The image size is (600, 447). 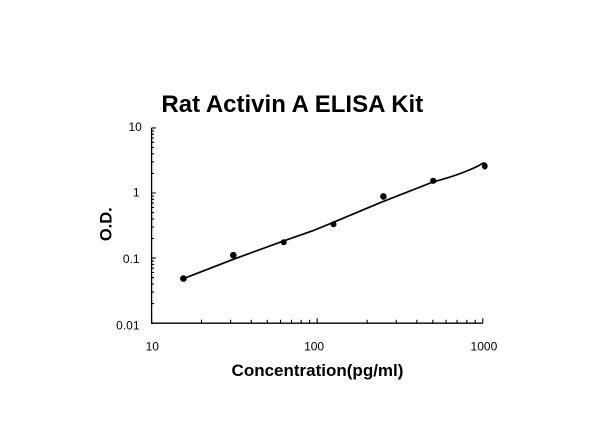 I want to click on svg-text: 100, so click(x=314, y=347).